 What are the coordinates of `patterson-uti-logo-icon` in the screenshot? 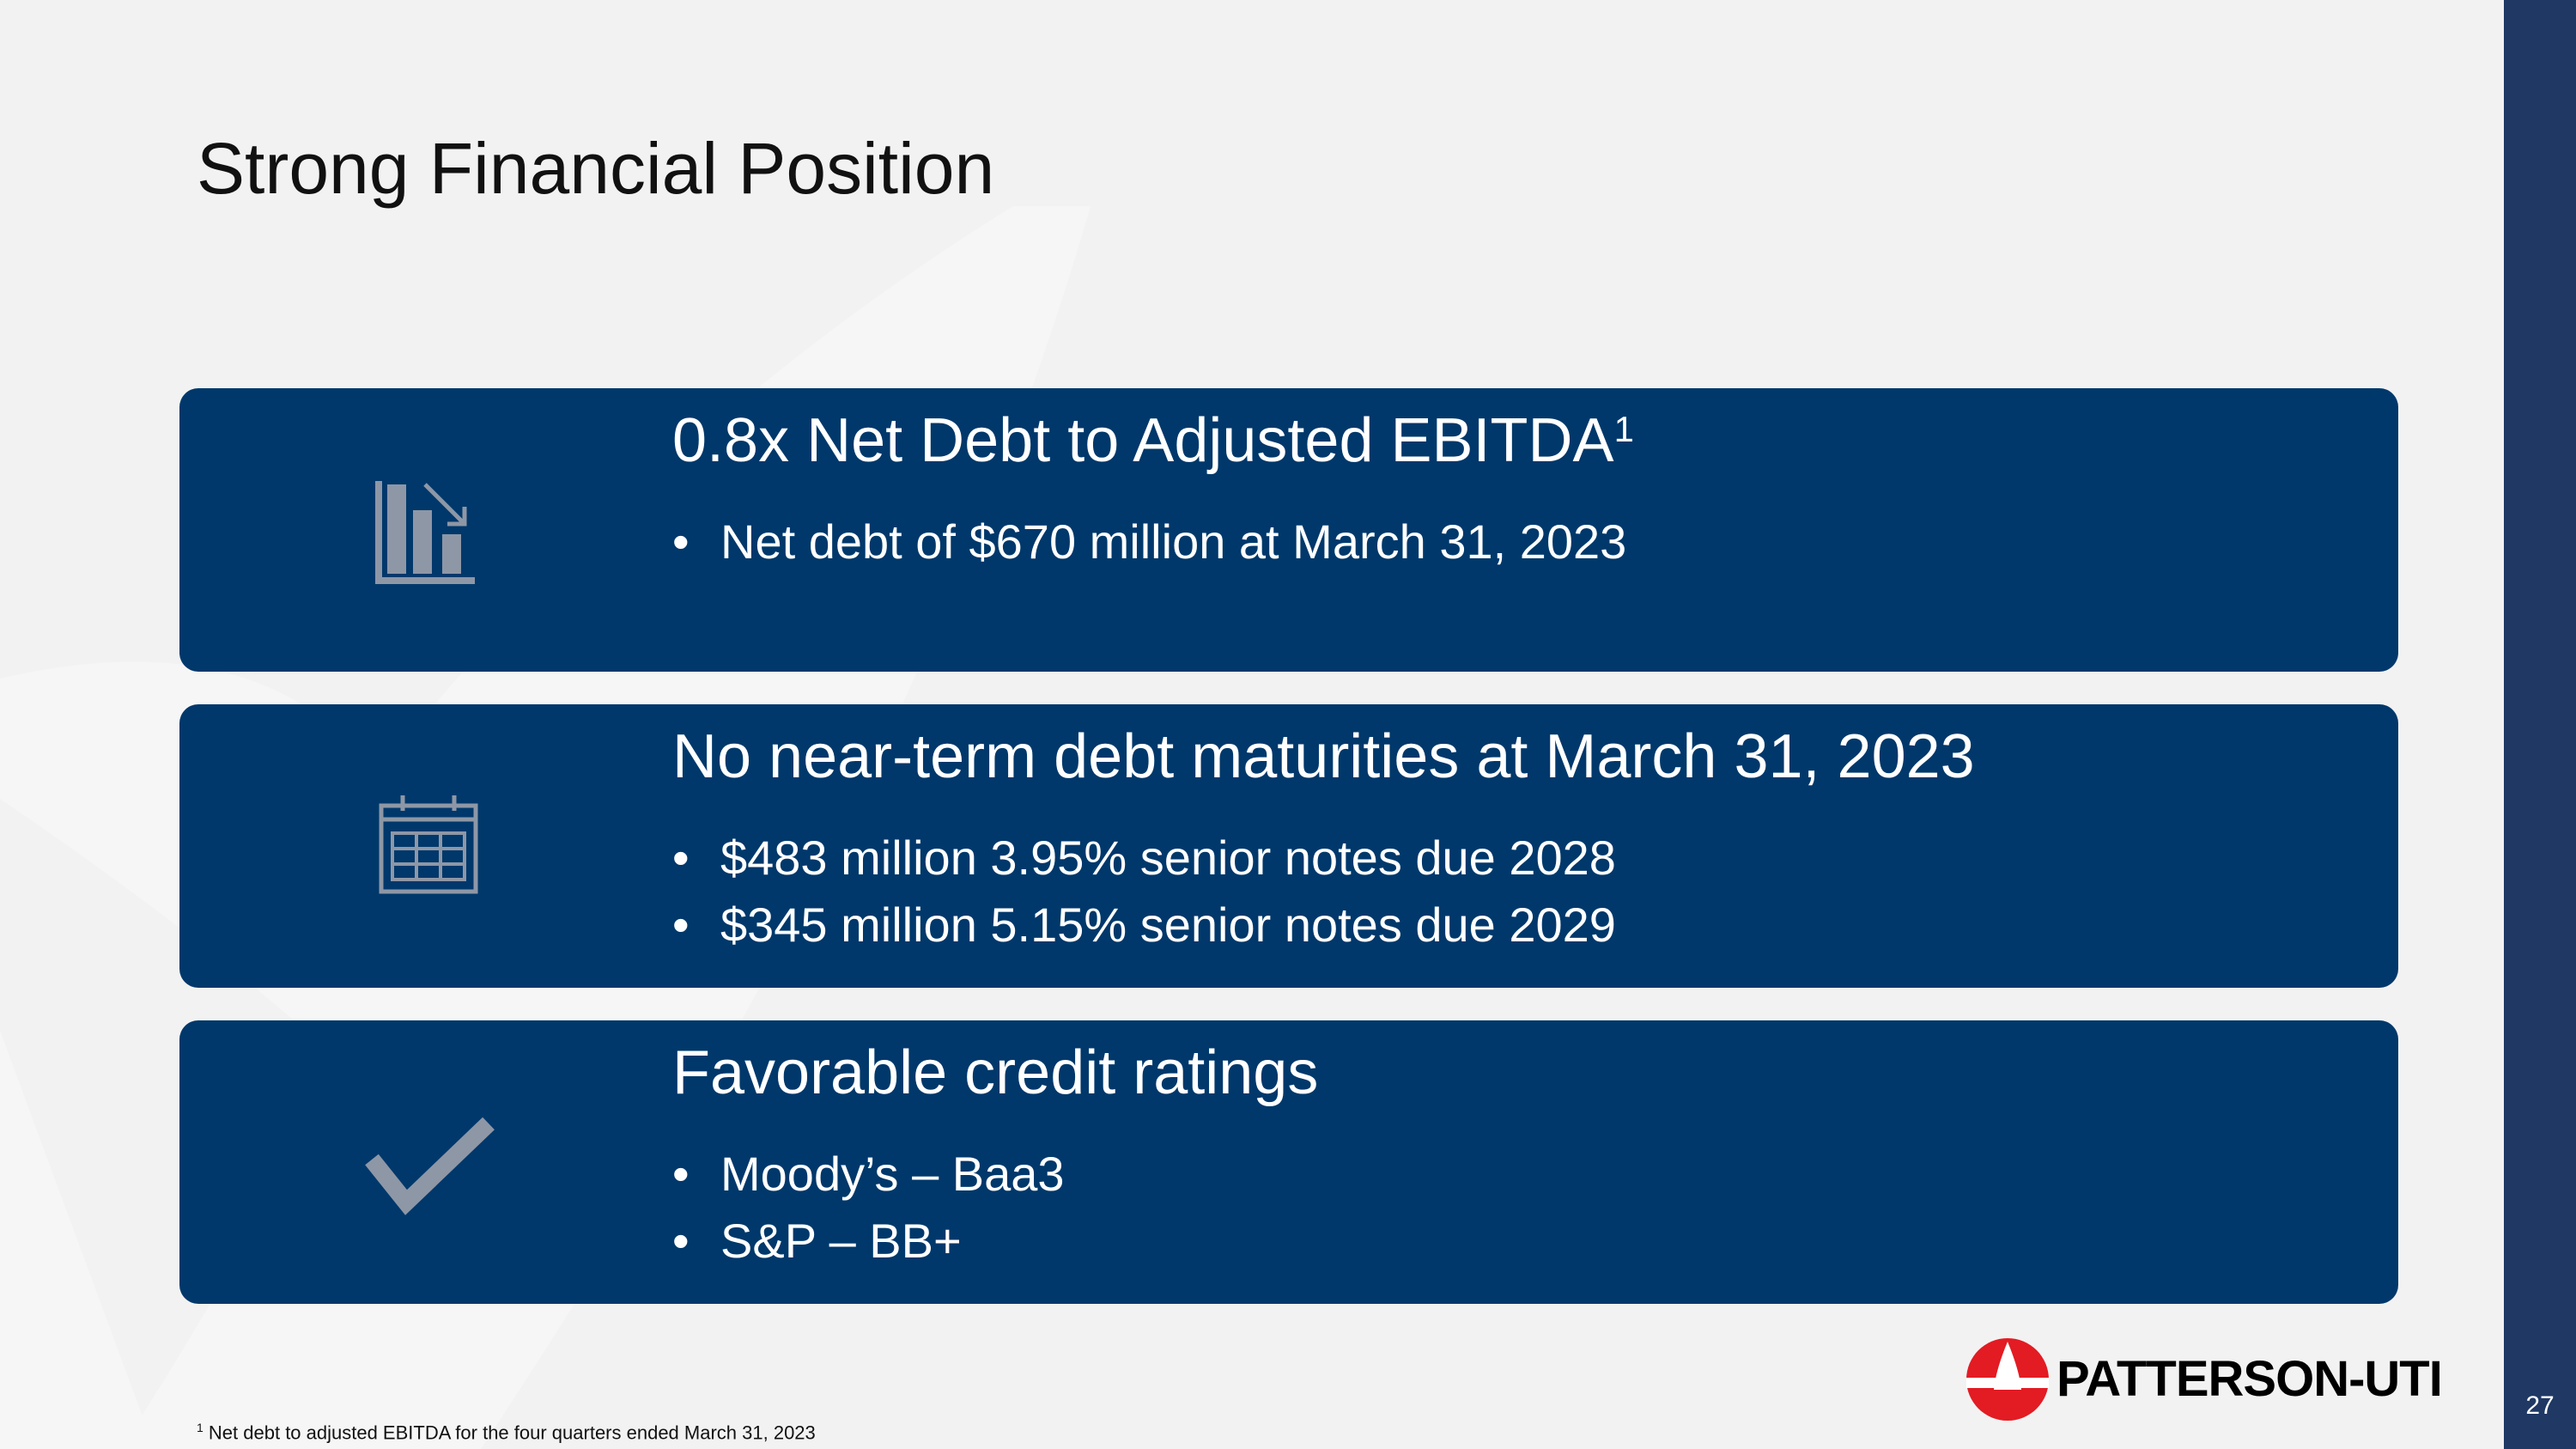 It's located at (2007, 1379).